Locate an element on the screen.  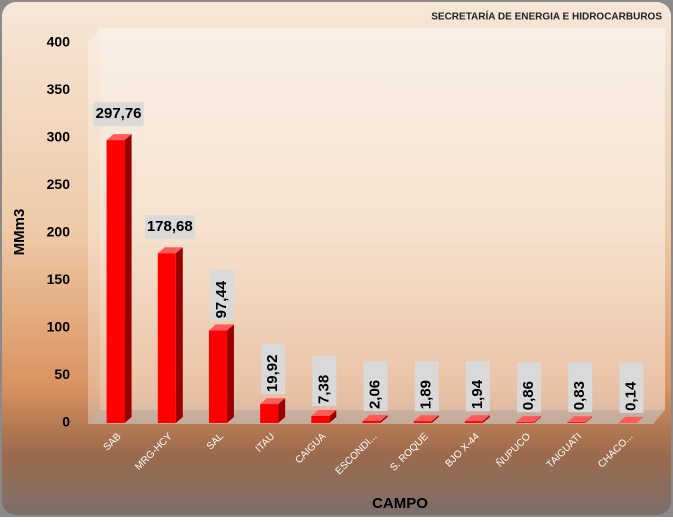
value-label: 297,76 is located at coordinates (119, 113).